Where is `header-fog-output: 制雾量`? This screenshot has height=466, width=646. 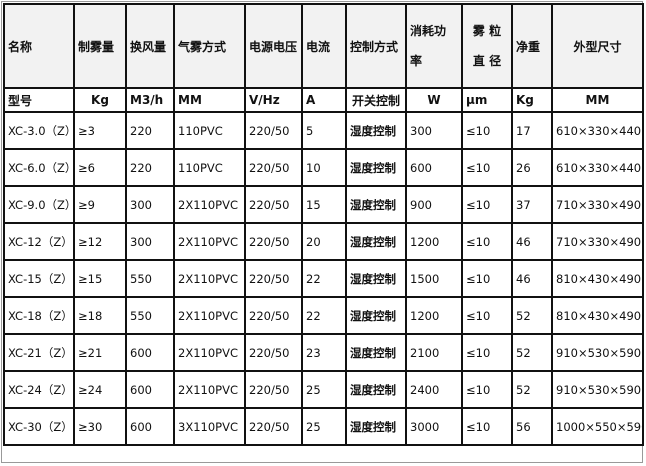 header-fog-output: 制雾量 is located at coordinates (100, 46).